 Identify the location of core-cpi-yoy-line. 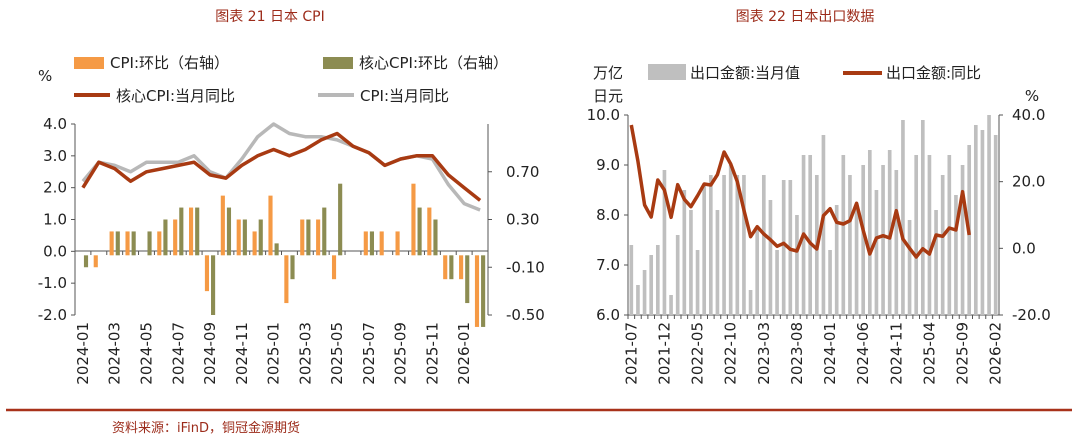
(281, 166).